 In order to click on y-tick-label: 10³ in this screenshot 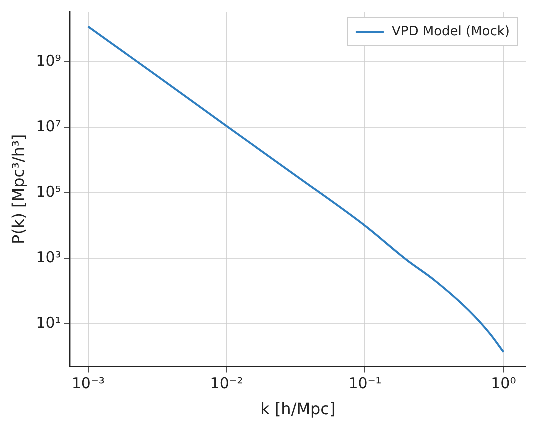, I will do `click(49, 257)`.